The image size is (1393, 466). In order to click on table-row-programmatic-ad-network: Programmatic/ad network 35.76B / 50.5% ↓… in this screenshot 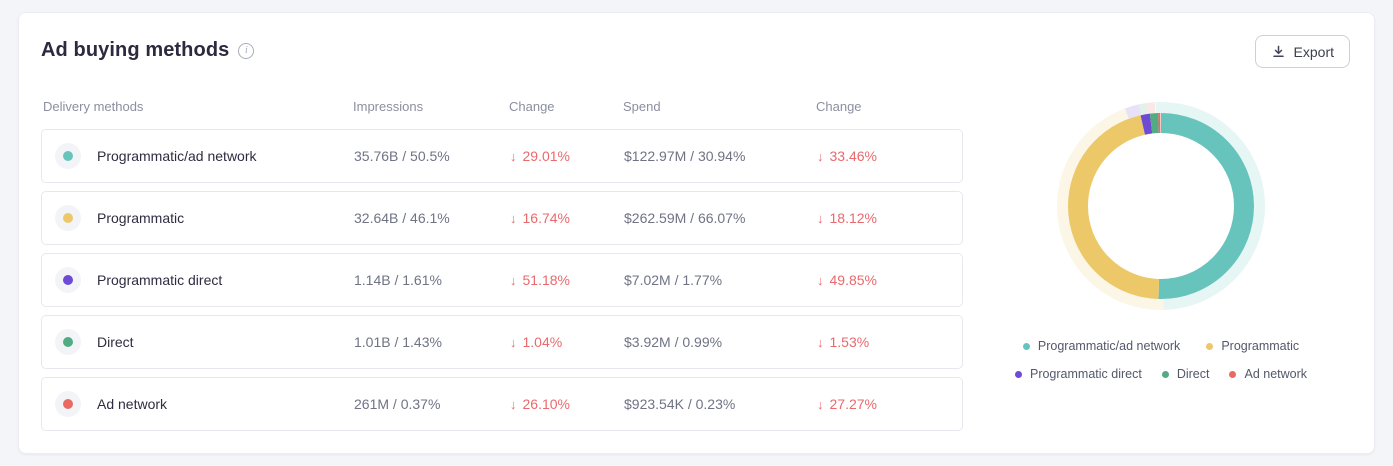, I will do `click(502, 156)`.